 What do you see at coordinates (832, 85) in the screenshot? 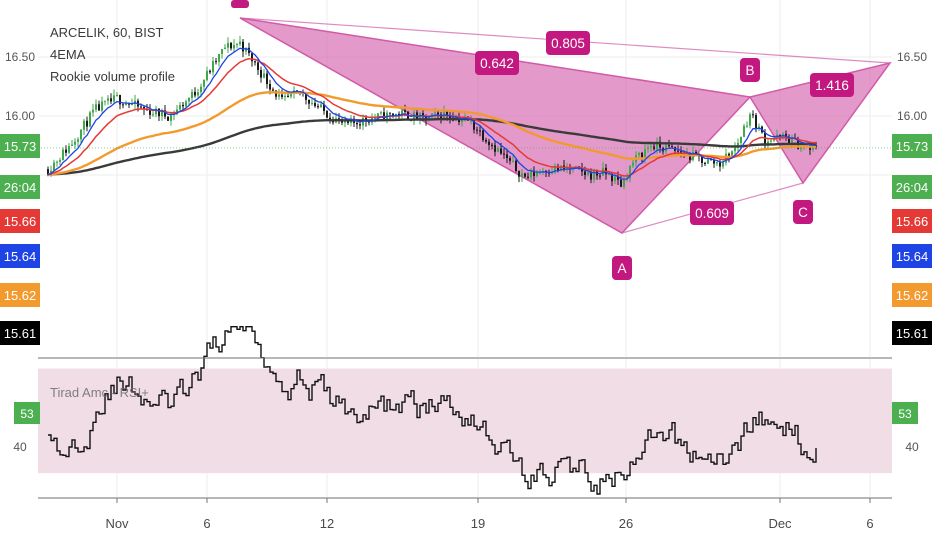
I see `ratio-bd-label: 1.416` at bounding box center [832, 85].